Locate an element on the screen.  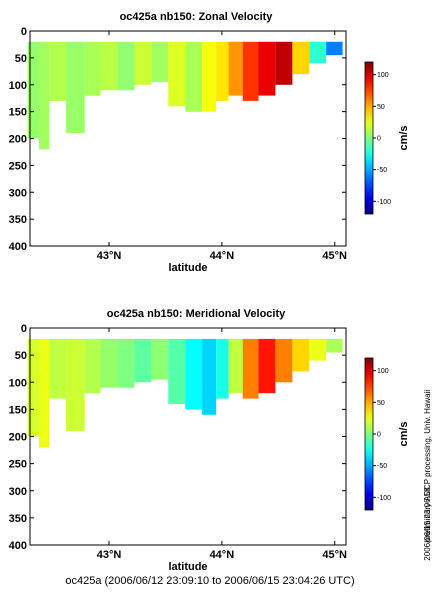
timestamp-note: 2006/06/15 23:06:58 is located at coordinates (427, 524).